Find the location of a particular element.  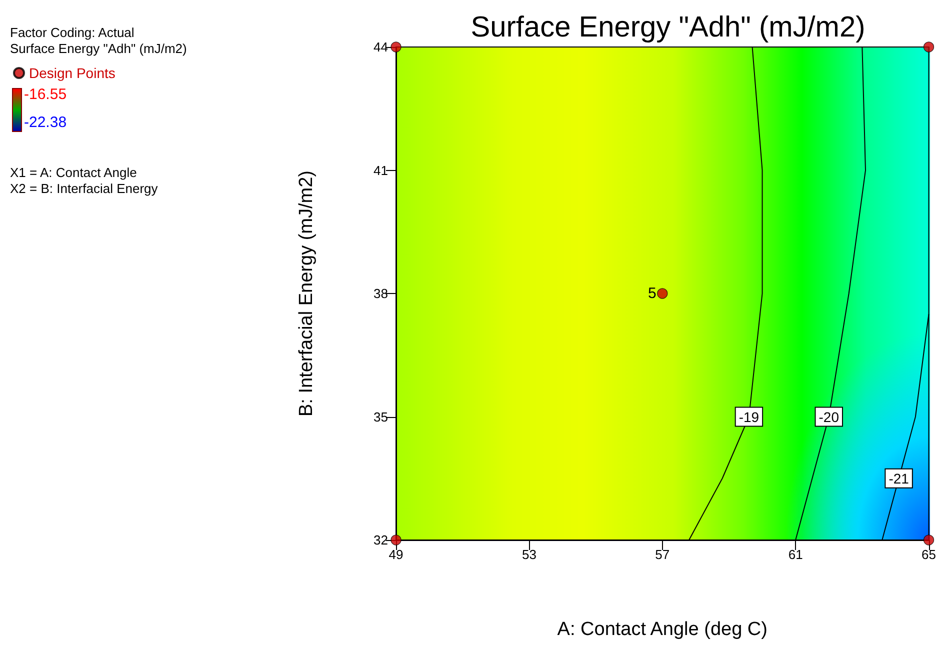

series-label: -20 is located at coordinates (829, 416).